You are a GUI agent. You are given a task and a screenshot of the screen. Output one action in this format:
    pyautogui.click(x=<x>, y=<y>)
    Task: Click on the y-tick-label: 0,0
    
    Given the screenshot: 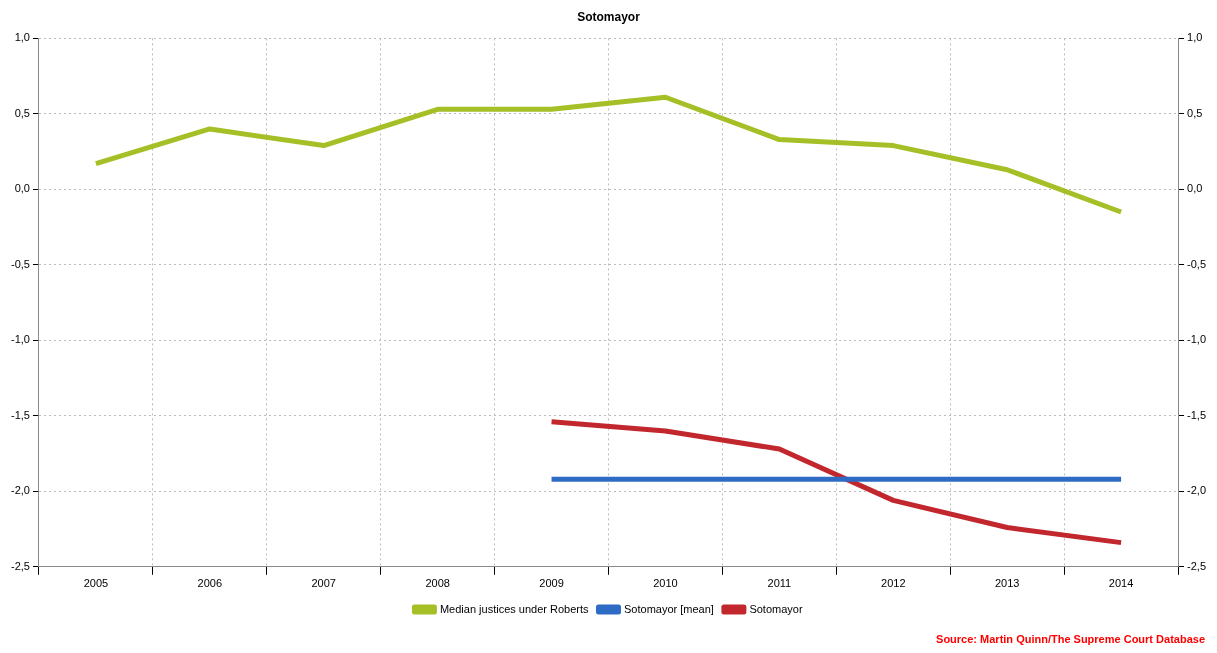 What is the action you would take?
    pyautogui.click(x=22, y=188)
    